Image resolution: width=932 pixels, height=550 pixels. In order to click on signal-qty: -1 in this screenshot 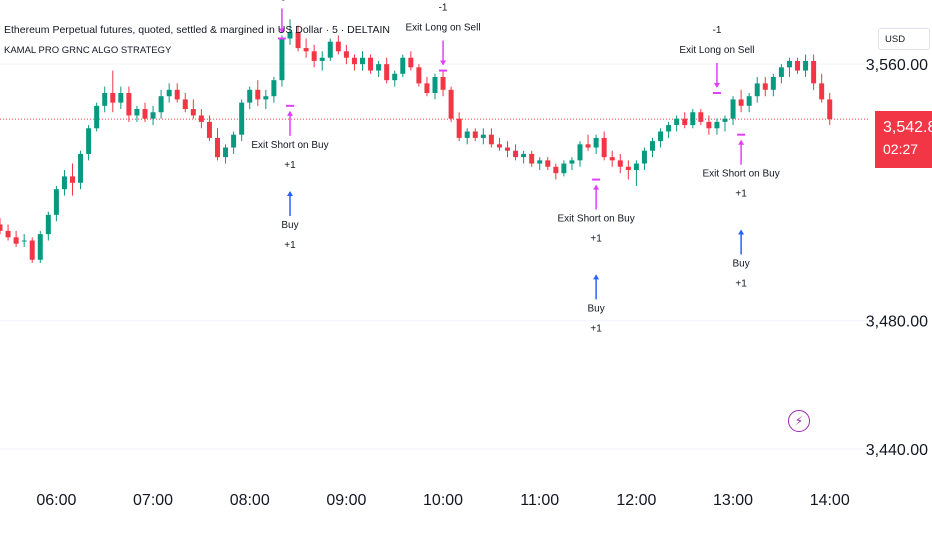, I will do `click(443, 8)`.